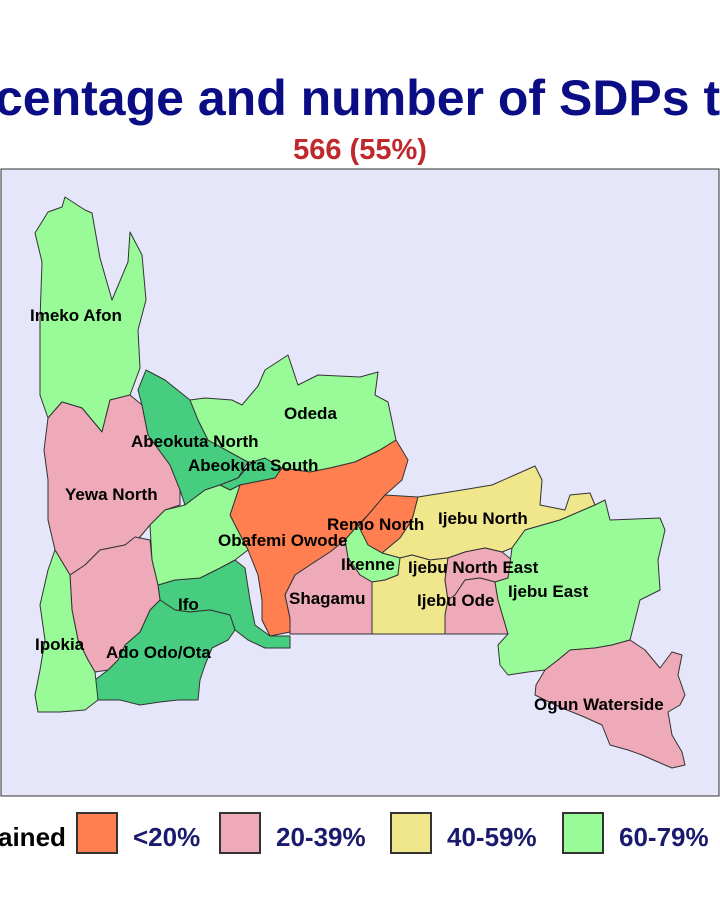 Image resolution: width=720 pixels, height=921 pixels. Describe the element at coordinates (360, 98) in the screenshot. I see `chart-title: centage and number of SDPs tra` at that location.